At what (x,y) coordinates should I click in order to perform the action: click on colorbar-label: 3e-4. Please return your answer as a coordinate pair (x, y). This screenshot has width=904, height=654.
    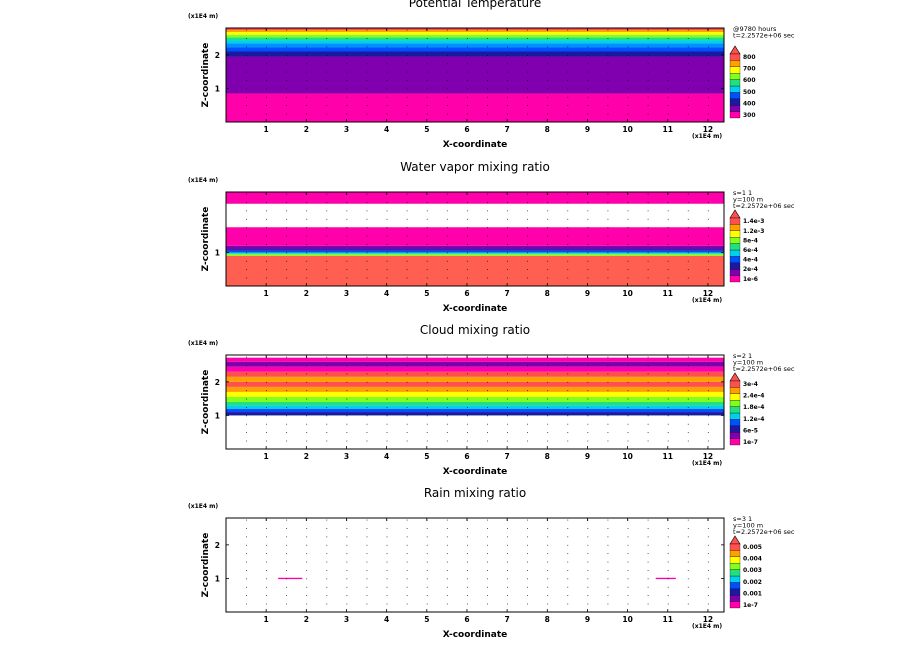
    Looking at the image, I should click on (750, 384).